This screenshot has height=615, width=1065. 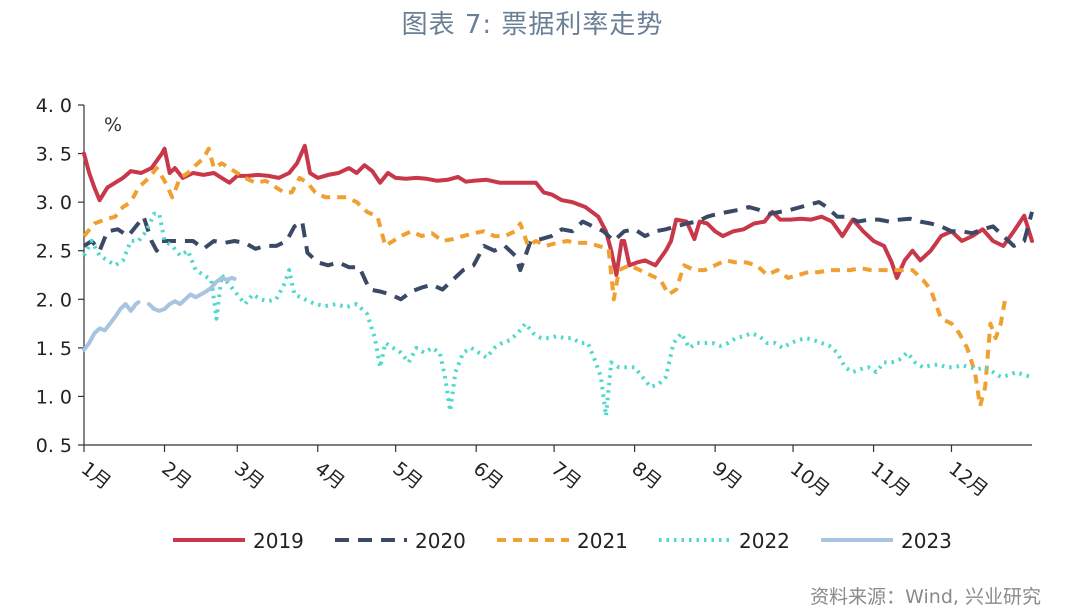 I want to click on unit-label: %, so click(x=113, y=125).